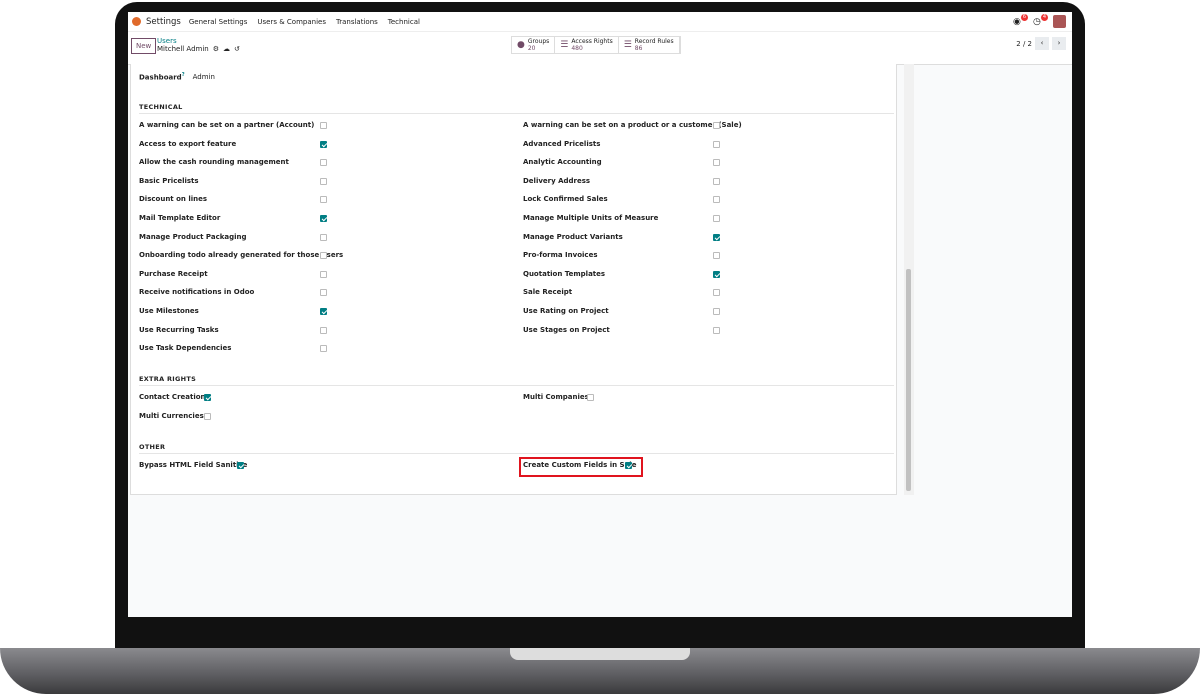 The width and height of the screenshot is (1200, 697). I want to click on app-name: Settings, so click(163, 21).